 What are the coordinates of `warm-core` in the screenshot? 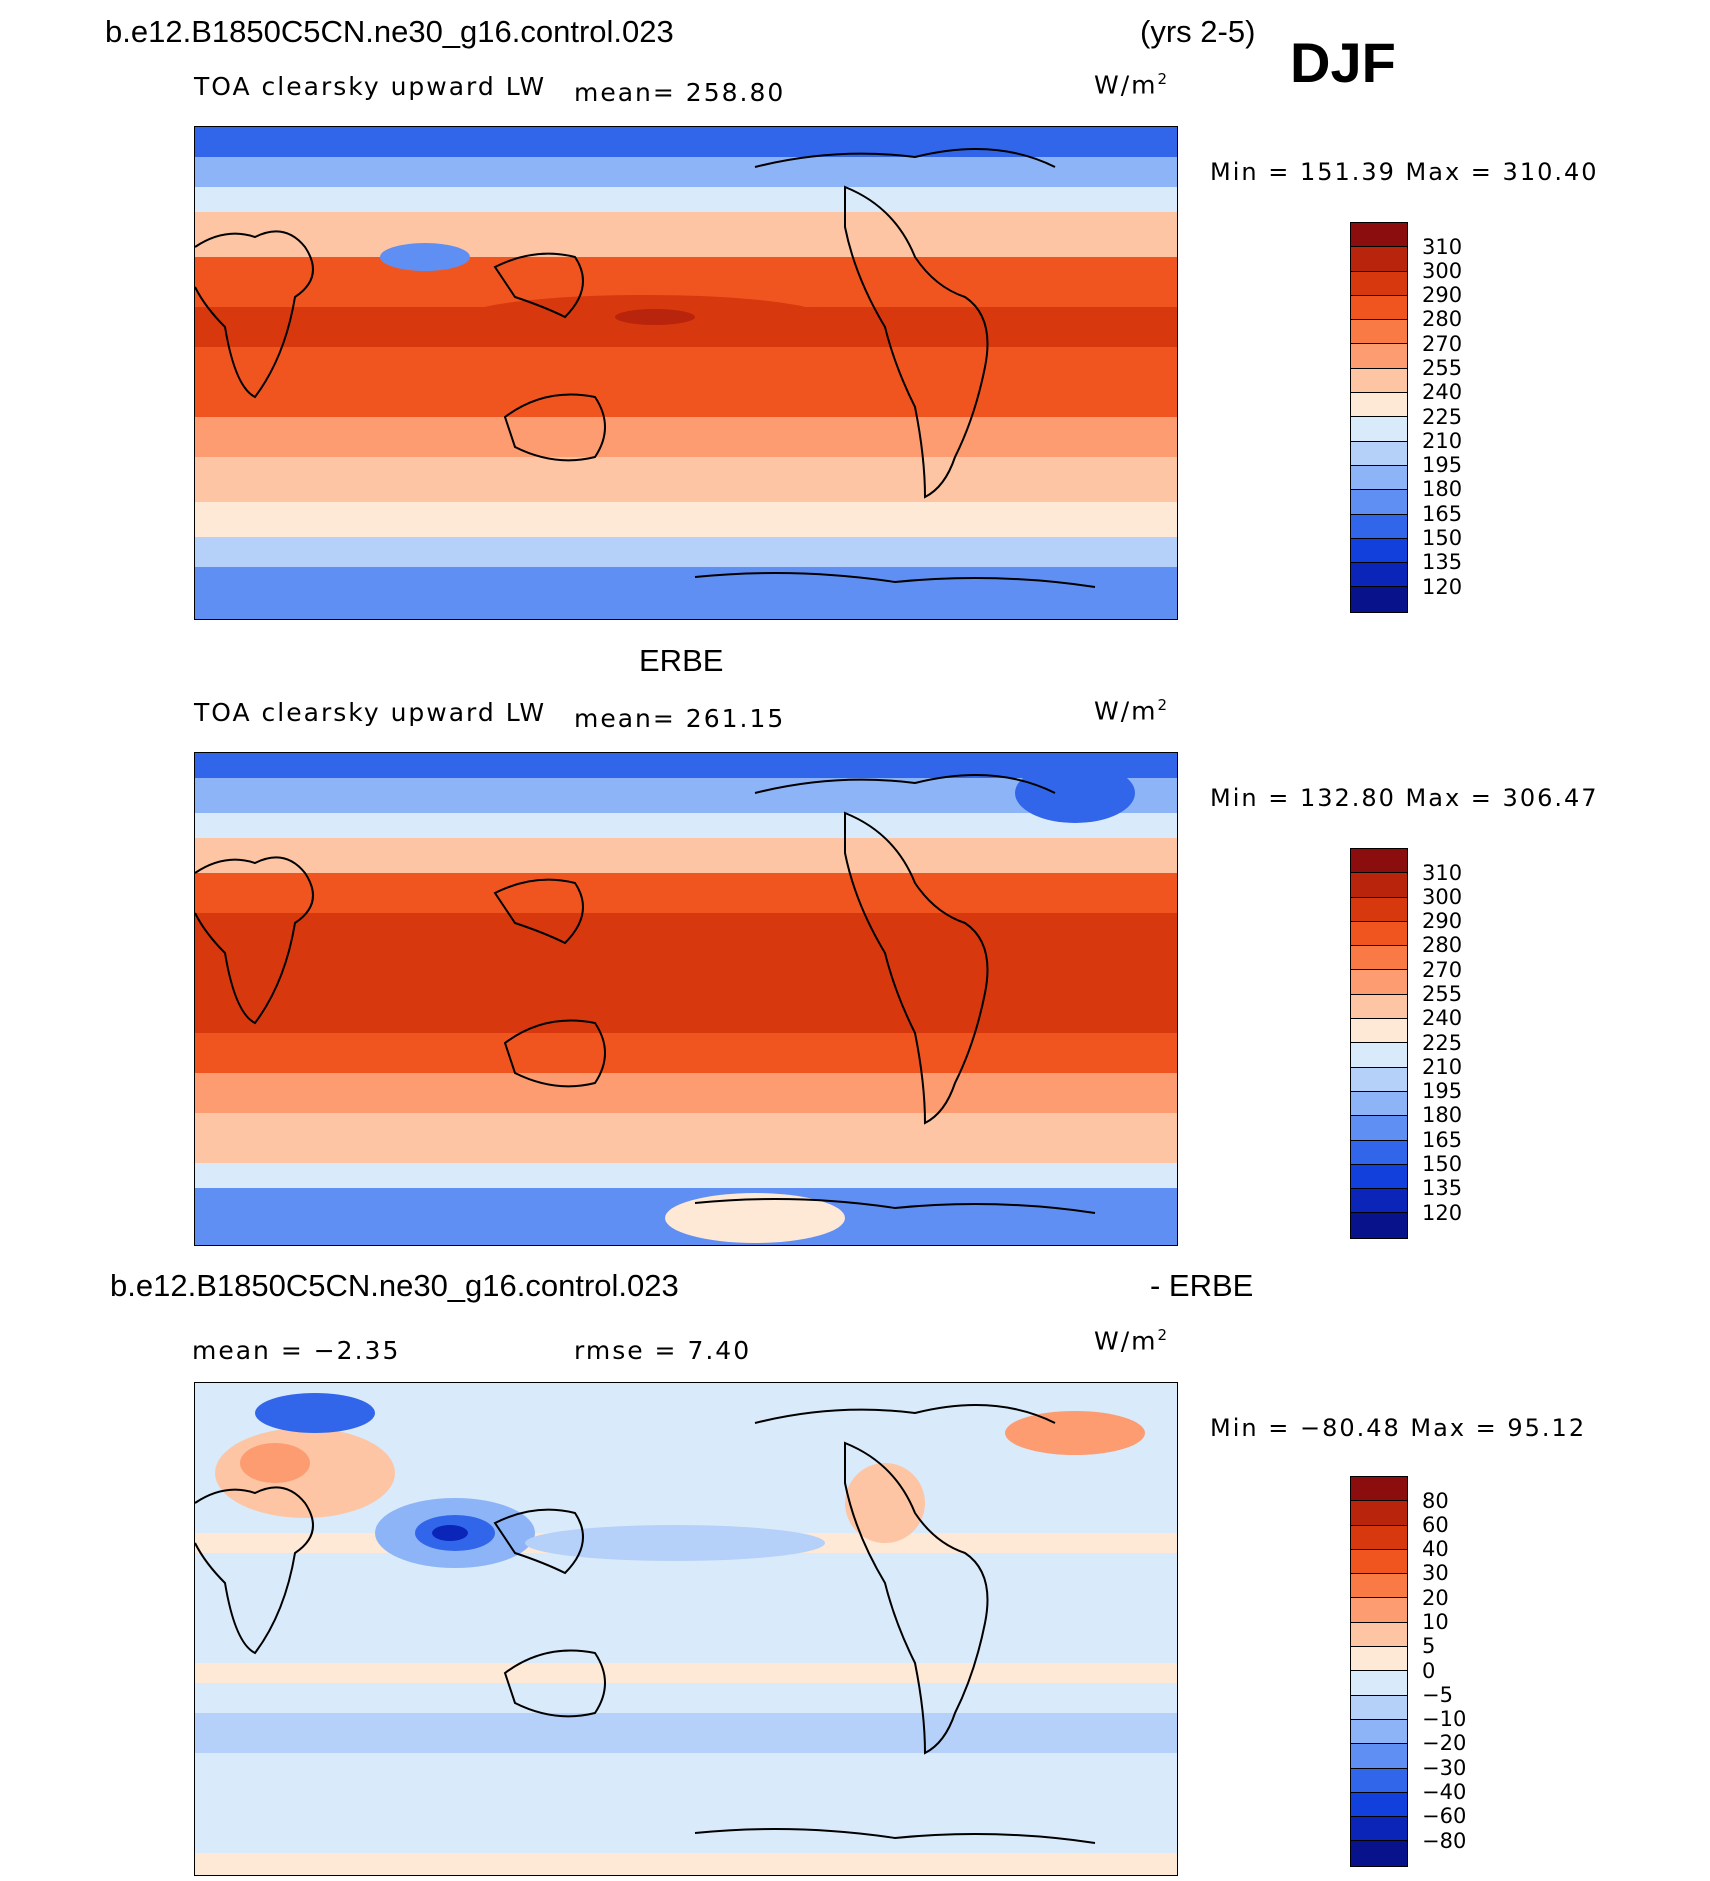 It's located at (655, 317).